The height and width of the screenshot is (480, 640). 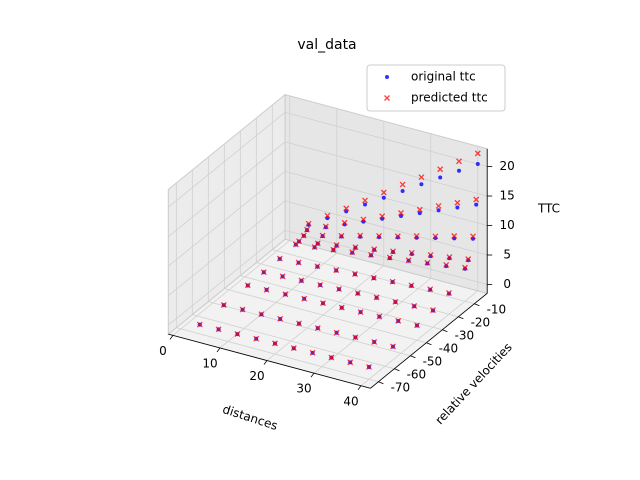 What do you see at coordinates (507, 196) in the screenshot?
I see `z-tick-label: 15` at bounding box center [507, 196].